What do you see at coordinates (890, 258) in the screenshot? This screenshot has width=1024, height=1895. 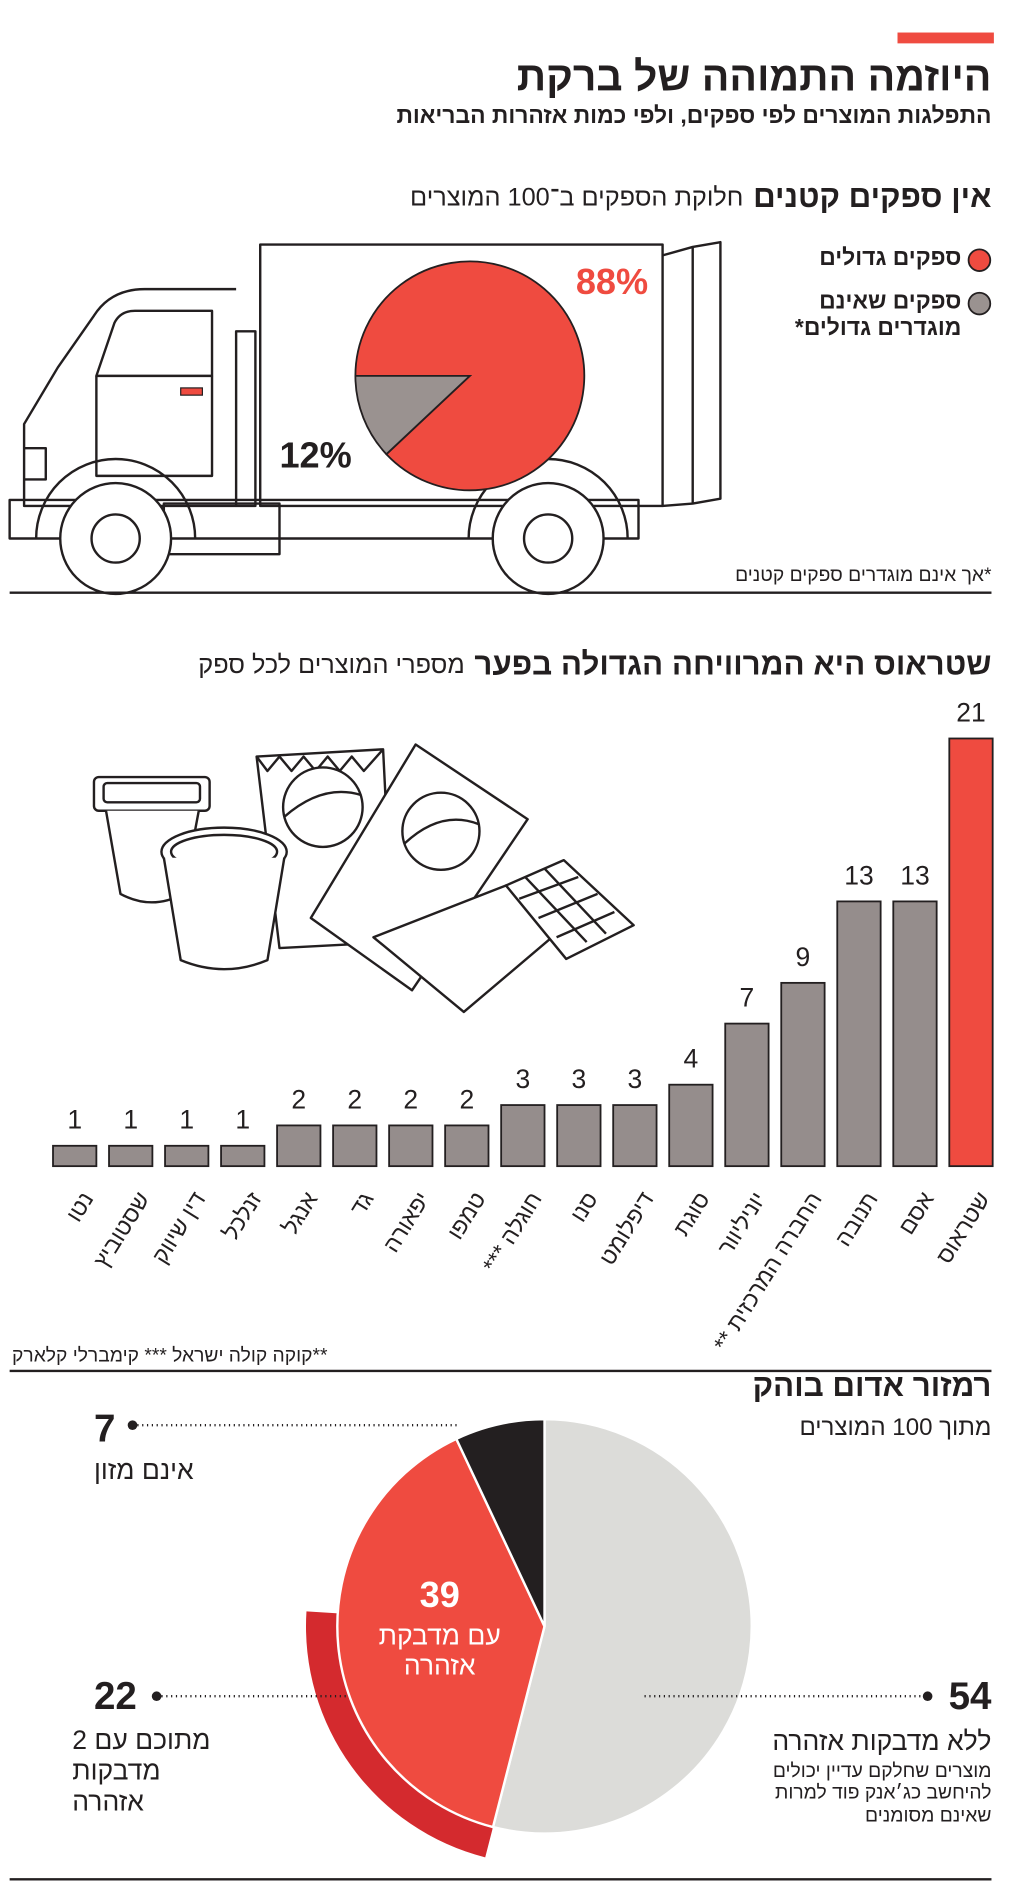 I see `legend-label: ספקים גדולים` at bounding box center [890, 258].